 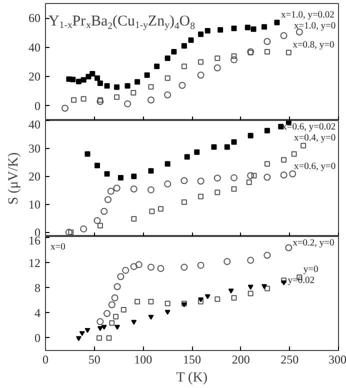 I want to click on series-label: x=0.6, y=0, so click(x=315, y=167).